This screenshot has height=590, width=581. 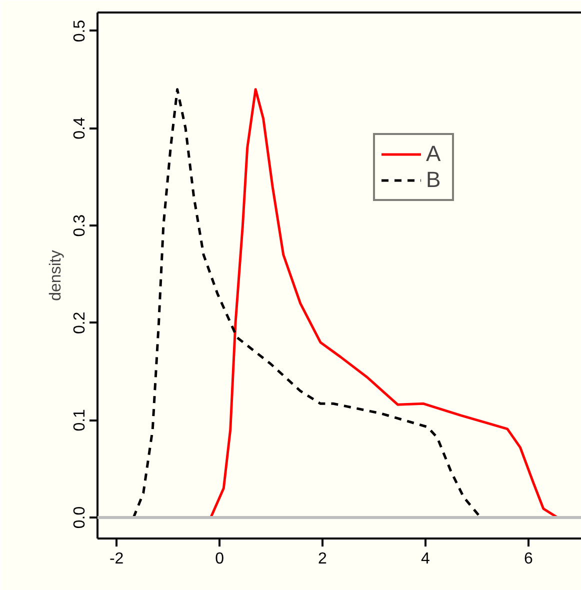 What do you see at coordinates (80, 420) in the screenshot?
I see `y-tick-label: 0.1` at bounding box center [80, 420].